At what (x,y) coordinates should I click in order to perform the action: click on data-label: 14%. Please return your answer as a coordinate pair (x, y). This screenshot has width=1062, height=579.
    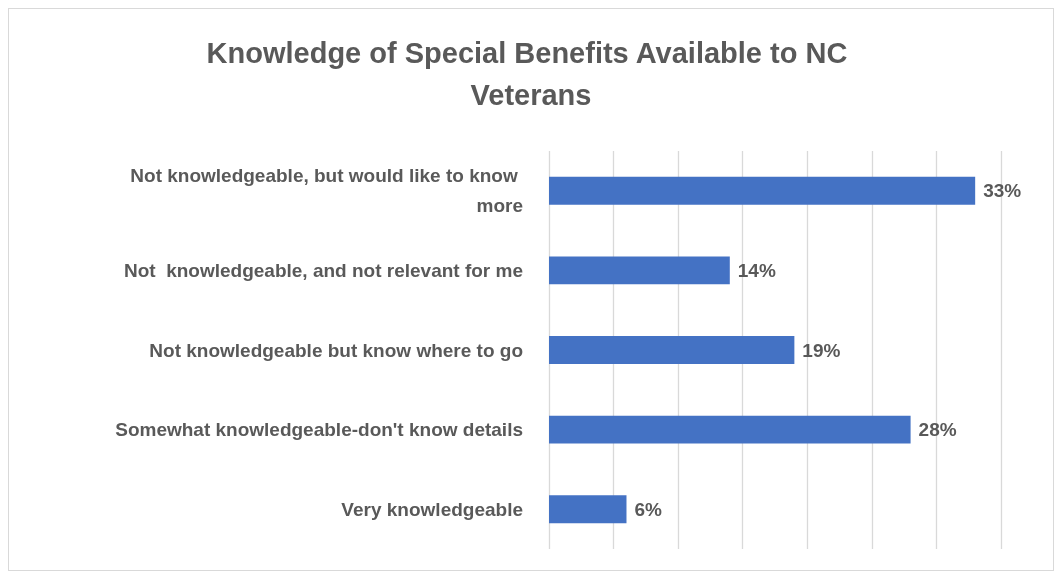
    Looking at the image, I should click on (756, 270).